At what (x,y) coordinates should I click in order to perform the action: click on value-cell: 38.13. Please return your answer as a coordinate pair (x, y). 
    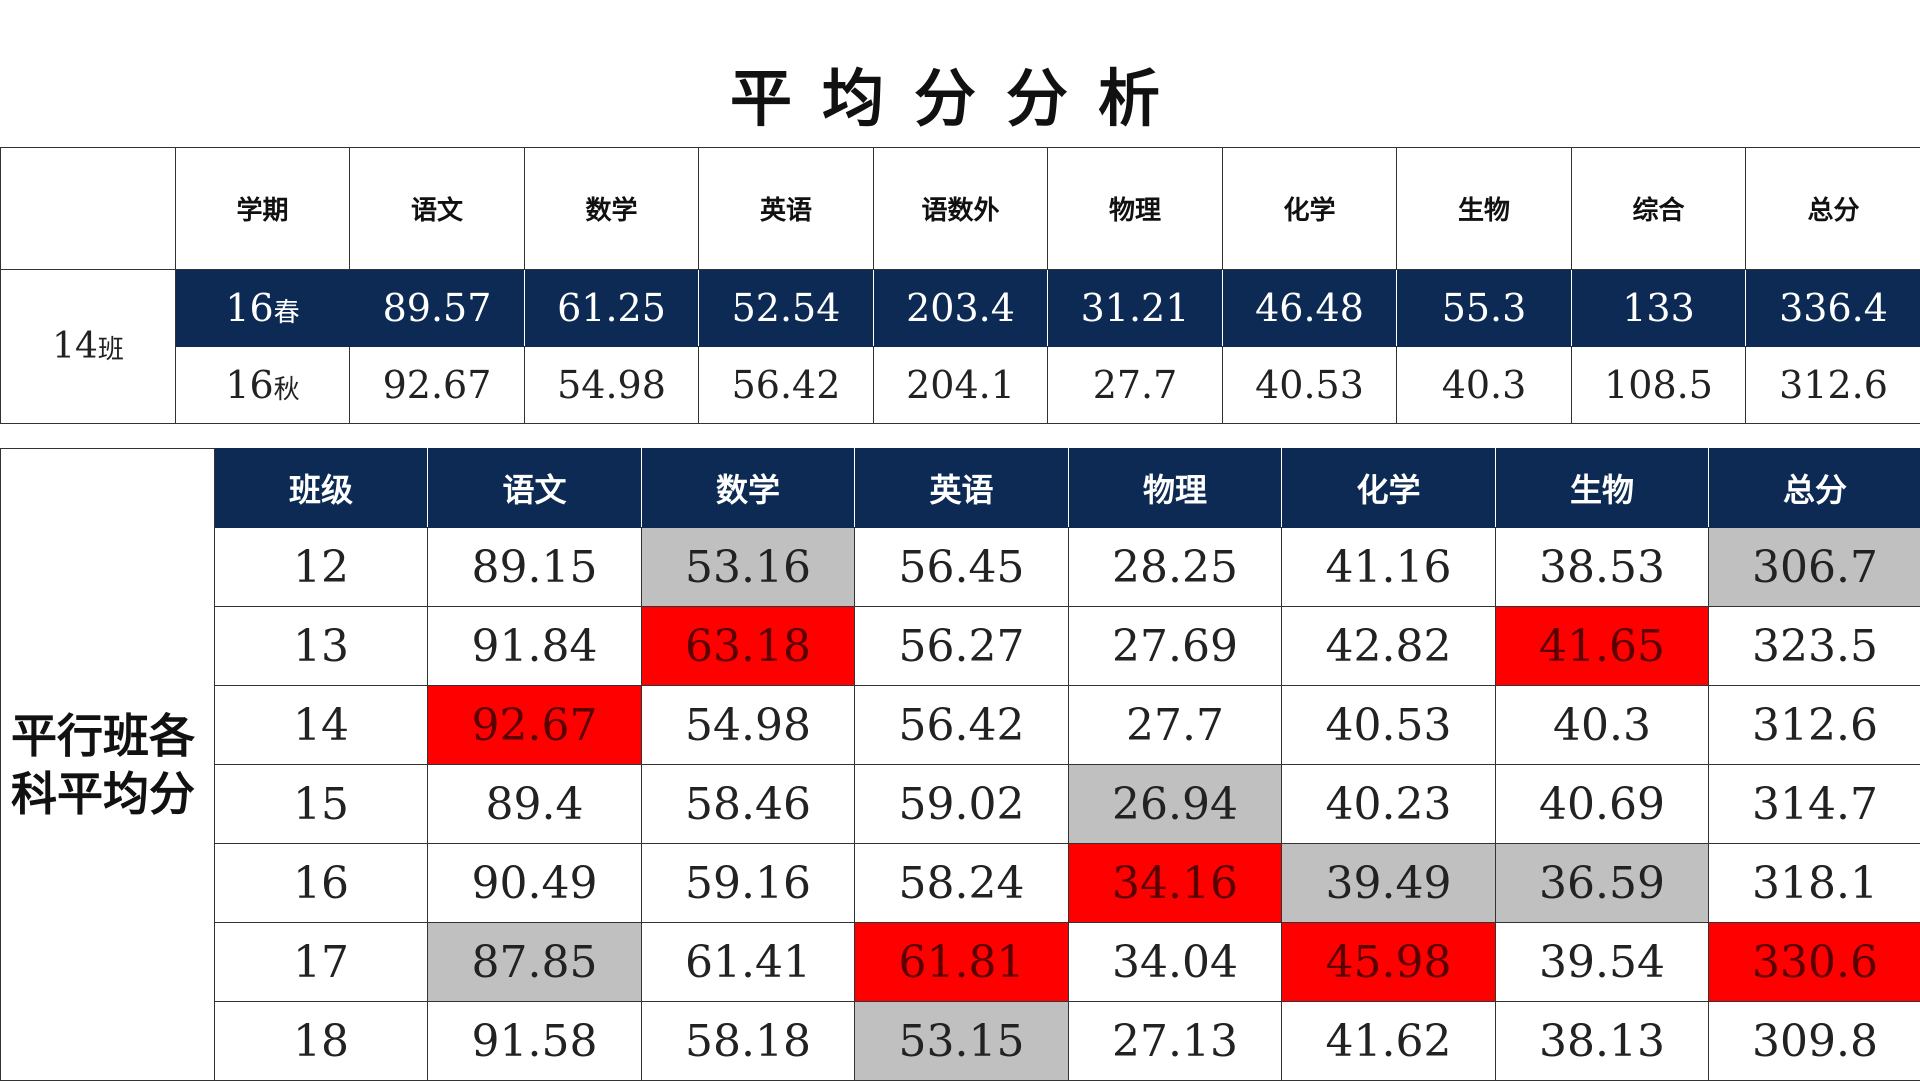
    Looking at the image, I should click on (1602, 1041).